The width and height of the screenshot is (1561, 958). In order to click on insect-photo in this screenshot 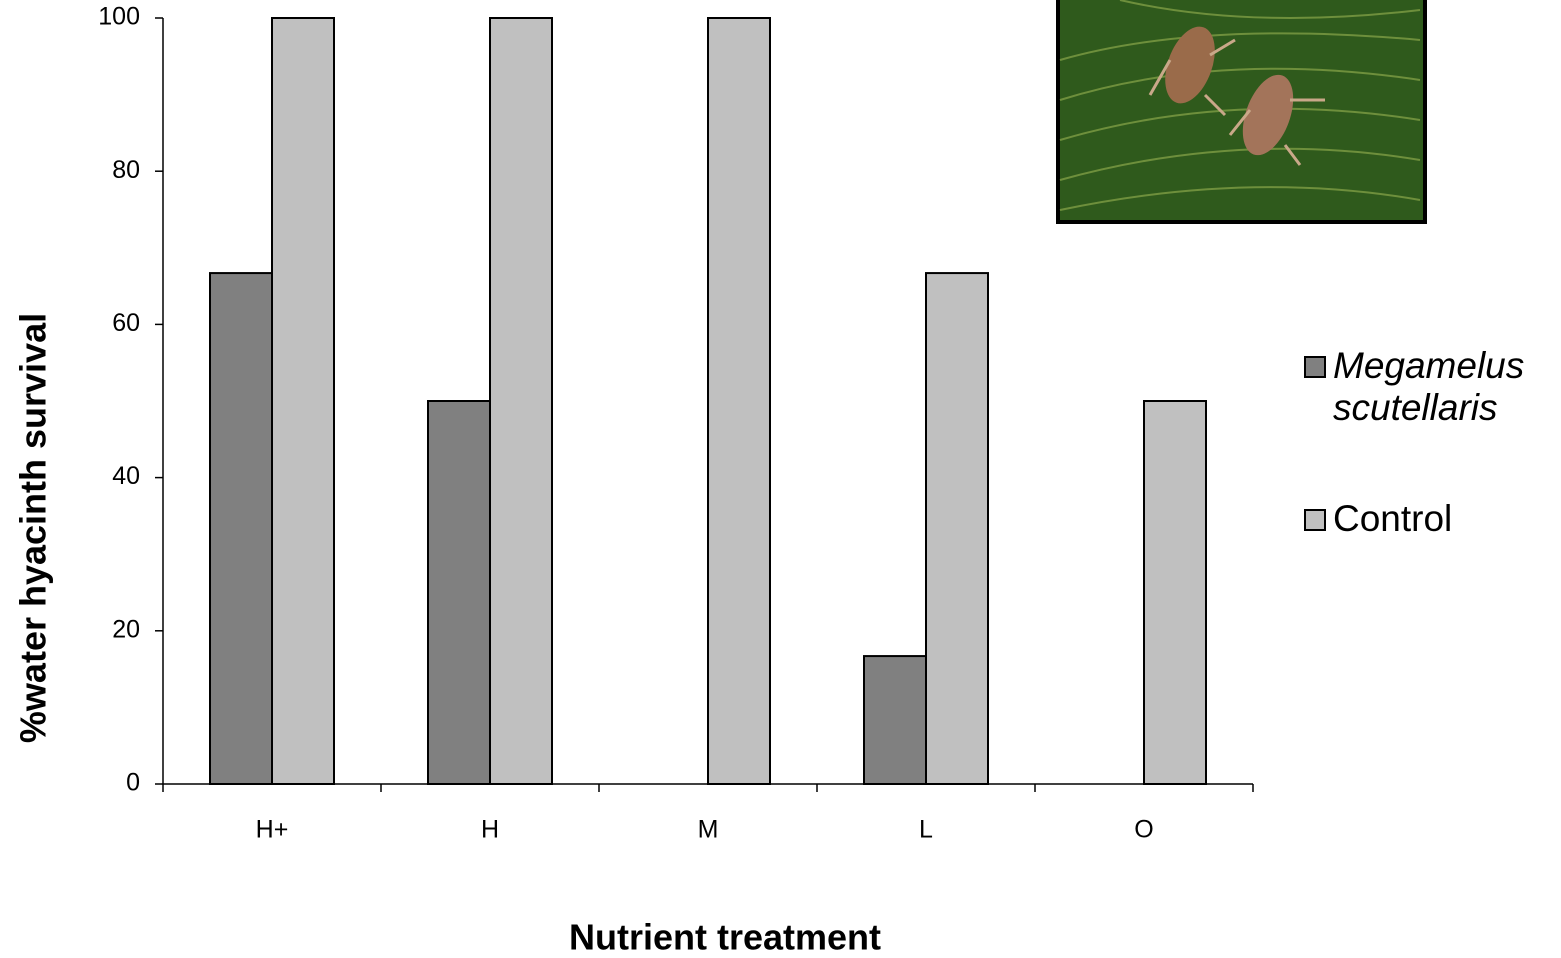, I will do `click(1241, 112)`.